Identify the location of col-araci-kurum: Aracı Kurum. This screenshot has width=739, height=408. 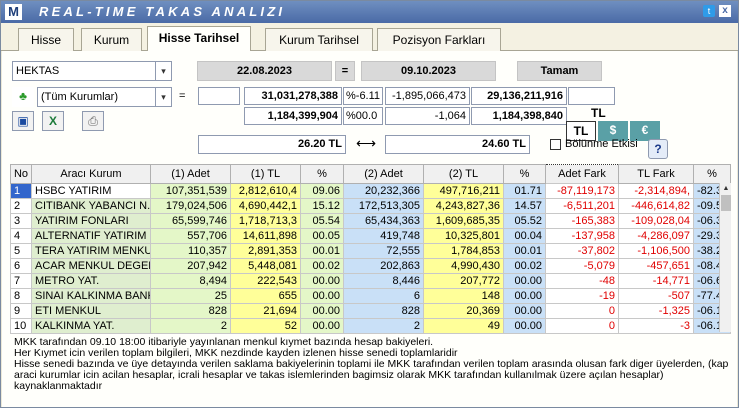
(91, 174).